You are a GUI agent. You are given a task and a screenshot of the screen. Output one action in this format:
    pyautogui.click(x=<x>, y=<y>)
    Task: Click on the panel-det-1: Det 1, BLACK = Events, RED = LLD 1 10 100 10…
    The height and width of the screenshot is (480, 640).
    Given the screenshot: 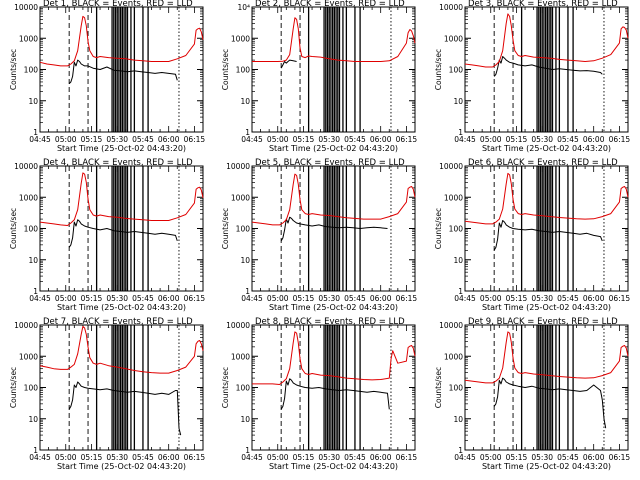 What is the action you would take?
    pyautogui.click(x=107, y=76)
    